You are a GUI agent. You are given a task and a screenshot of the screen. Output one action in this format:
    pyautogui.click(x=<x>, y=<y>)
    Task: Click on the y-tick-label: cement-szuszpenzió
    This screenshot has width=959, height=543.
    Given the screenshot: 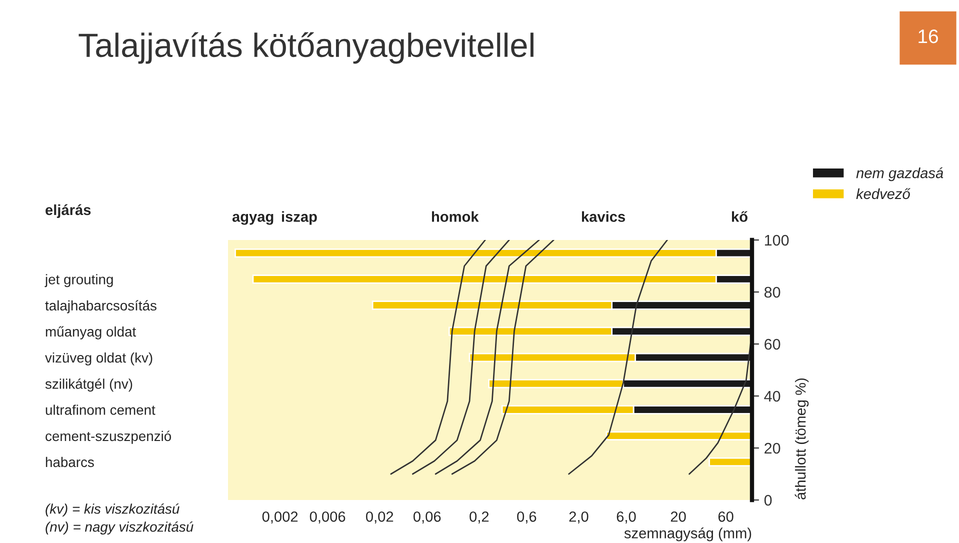 What is the action you would take?
    pyautogui.click(x=109, y=437)
    